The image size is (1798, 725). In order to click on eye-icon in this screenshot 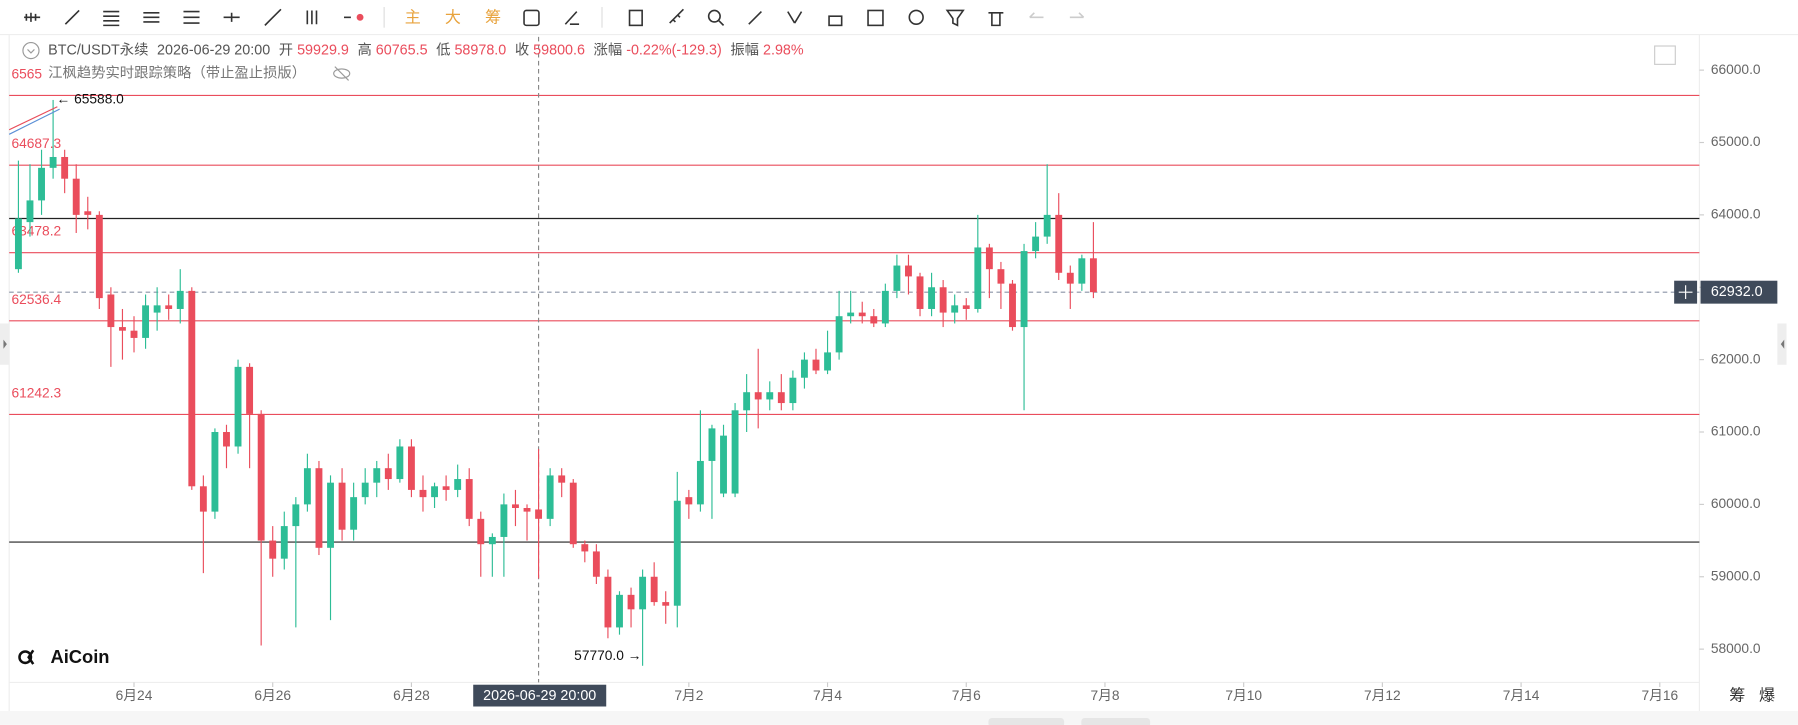, I will do `click(342, 73)`.